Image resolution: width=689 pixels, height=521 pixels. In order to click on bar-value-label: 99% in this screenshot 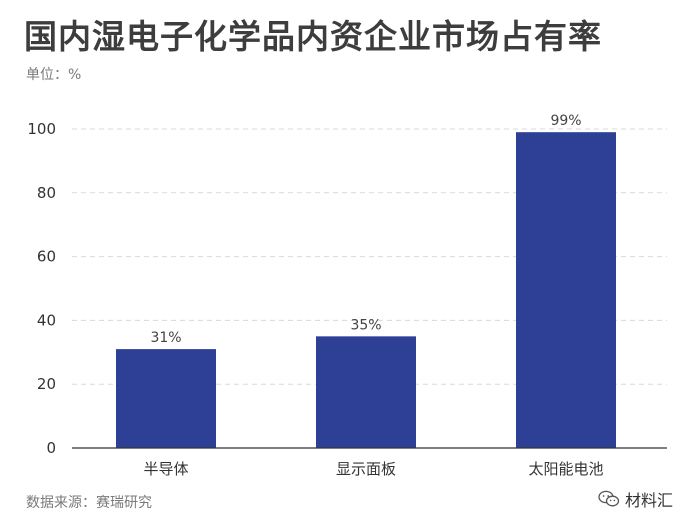, I will do `click(565, 121)`.